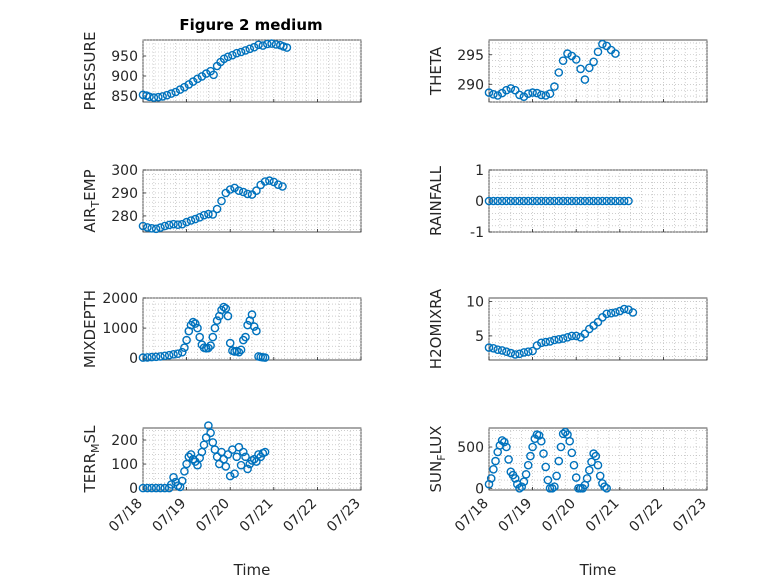 The width and height of the screenshot is (778, 583). I want to click on y-tick-label: 10, so click(475, 302).